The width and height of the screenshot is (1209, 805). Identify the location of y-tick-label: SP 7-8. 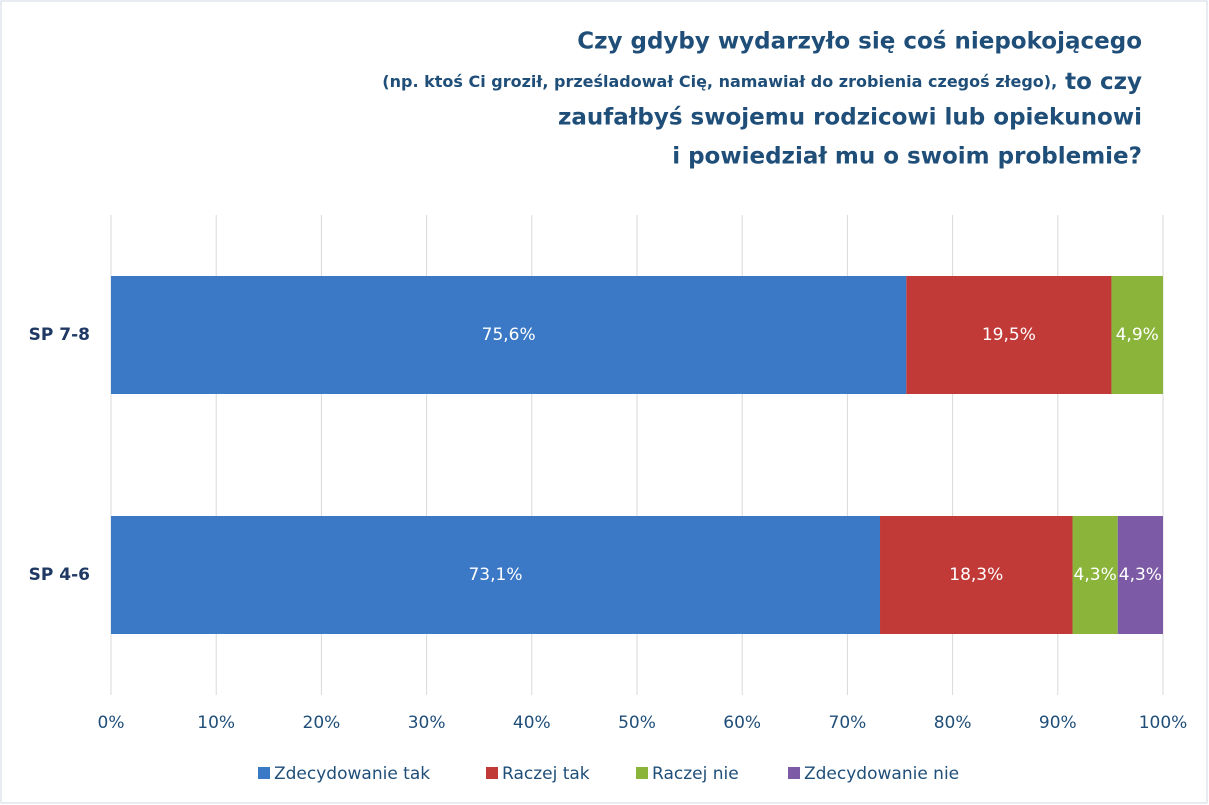
(59, 335).